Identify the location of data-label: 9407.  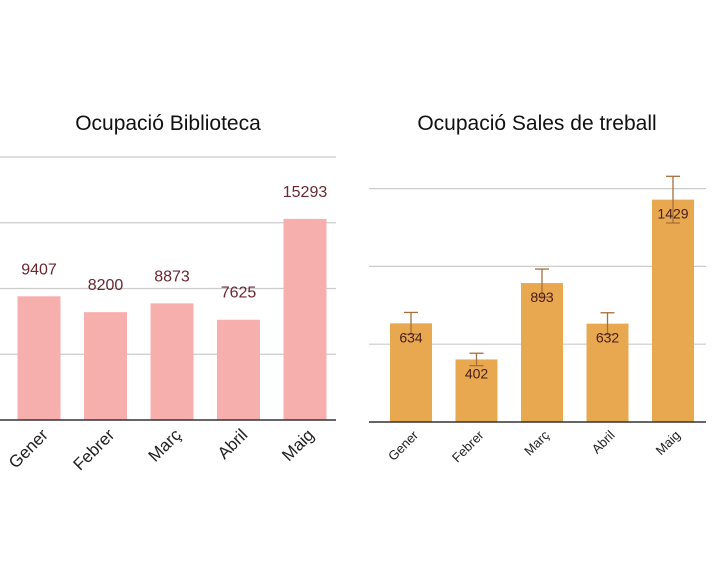
(39, 269).